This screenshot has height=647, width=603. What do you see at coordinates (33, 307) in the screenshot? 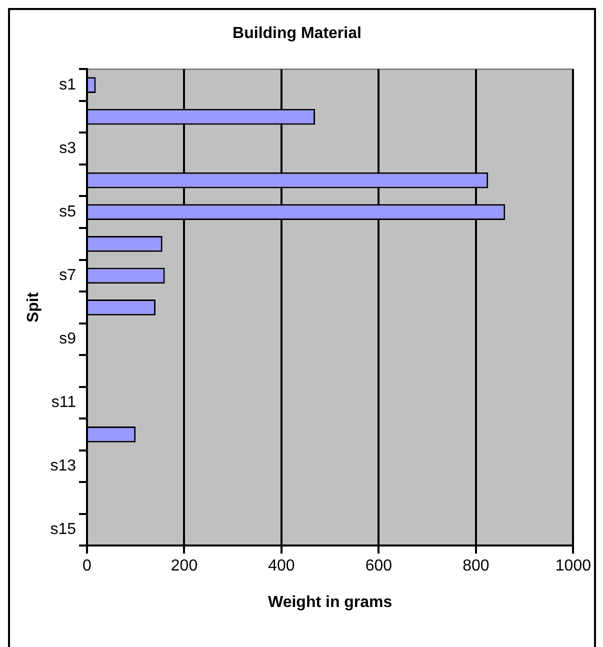
I see `y-axis-title: Spit` at bounding box center [33, 307].